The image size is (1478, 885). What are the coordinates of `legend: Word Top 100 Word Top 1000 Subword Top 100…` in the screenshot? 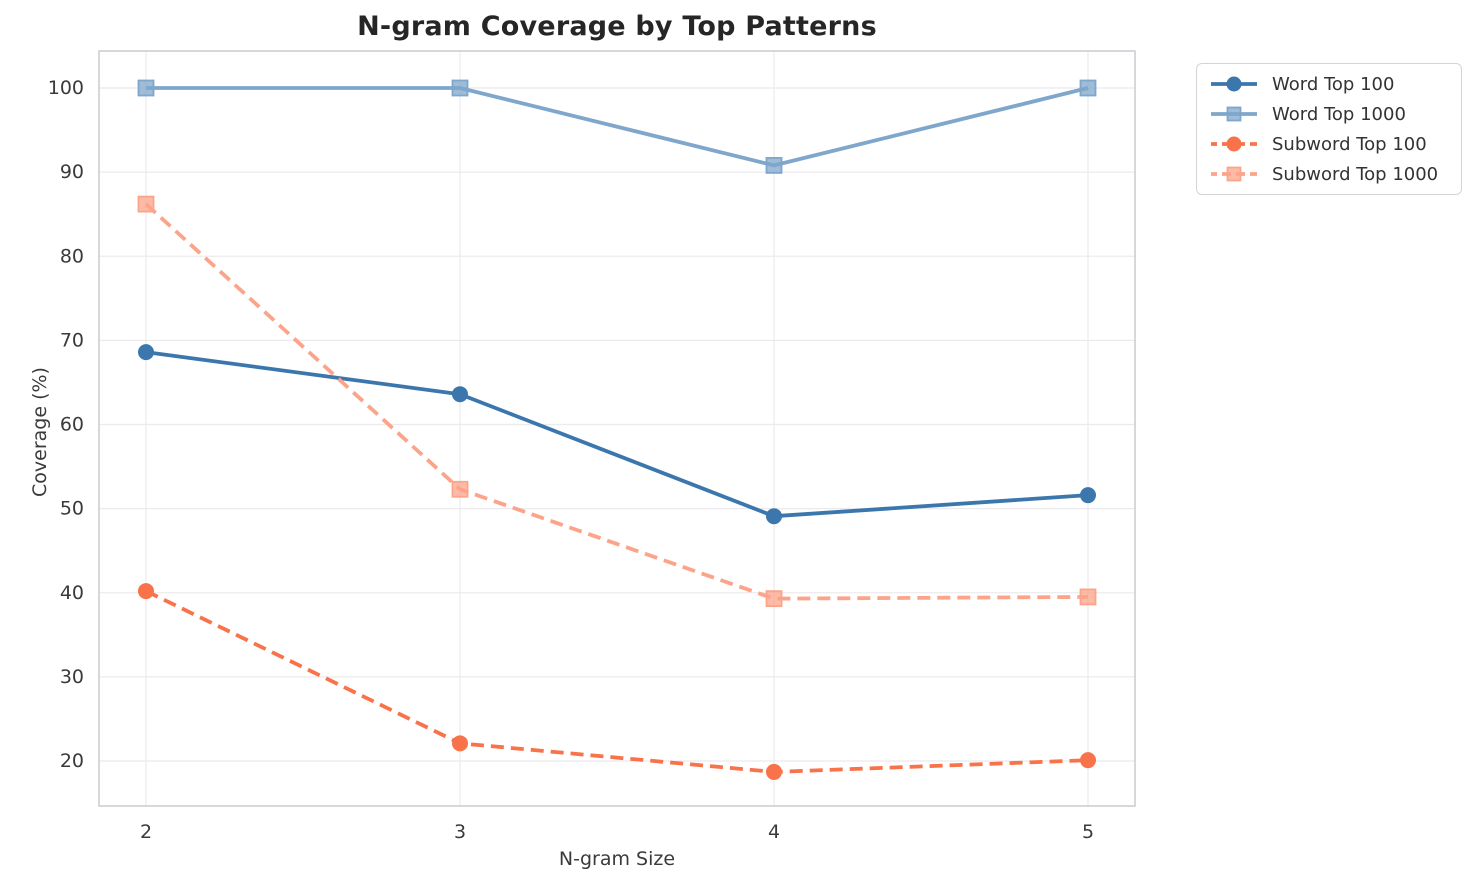 It's located at (1329, 129).